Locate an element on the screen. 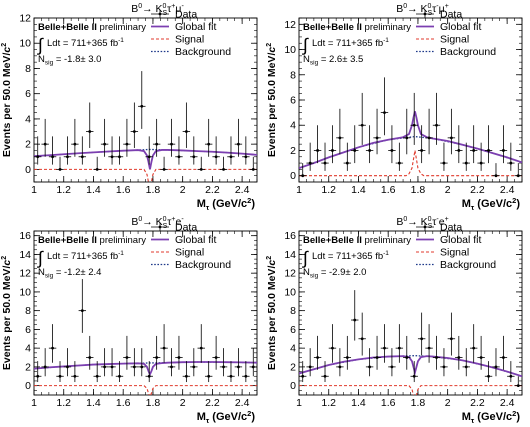 This screenshot has height=427, width=530. experiment-label: Belle+Belle II preliminary is located at coordinates (92, 240).